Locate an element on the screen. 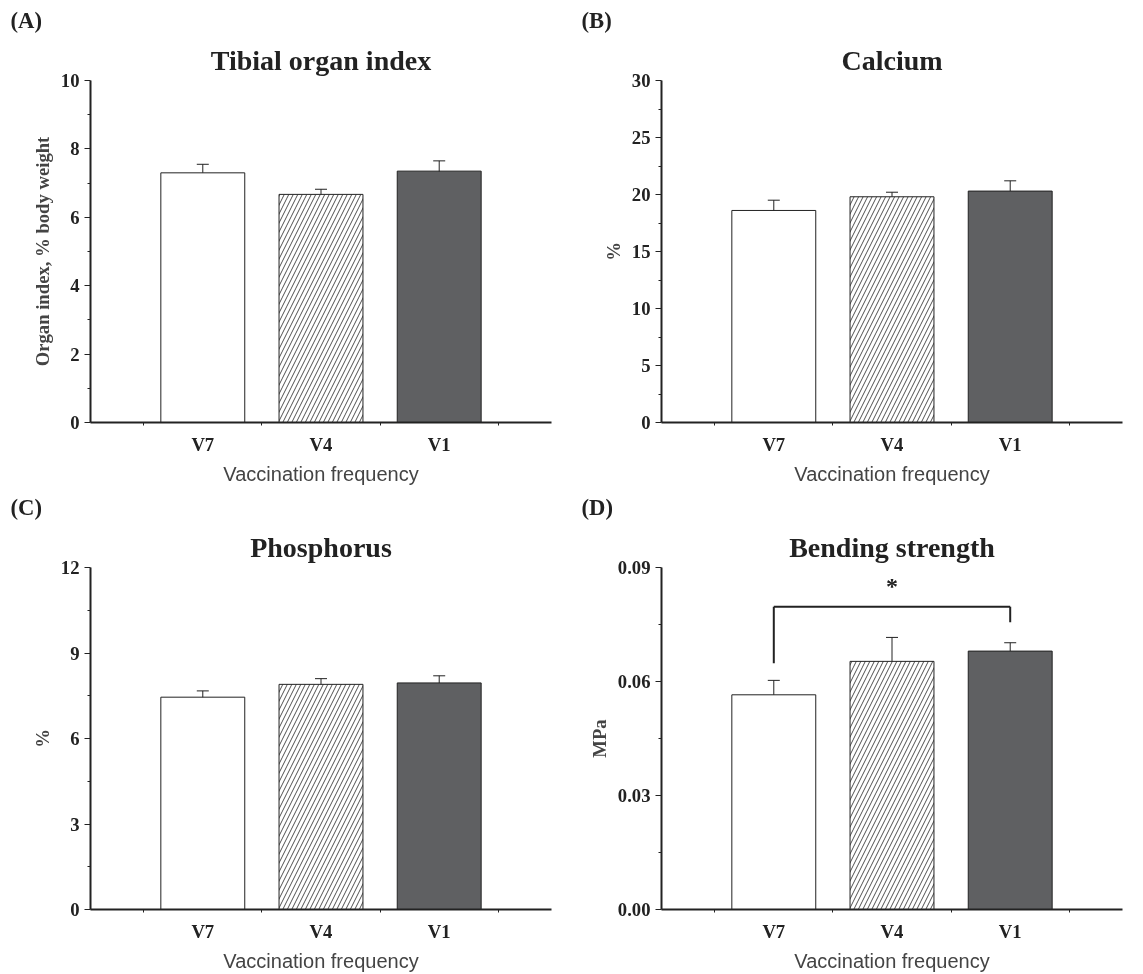 The height and width of the screenshot is (974, 1143). y-tick-label: 25 is located at coordinates (641, 137).